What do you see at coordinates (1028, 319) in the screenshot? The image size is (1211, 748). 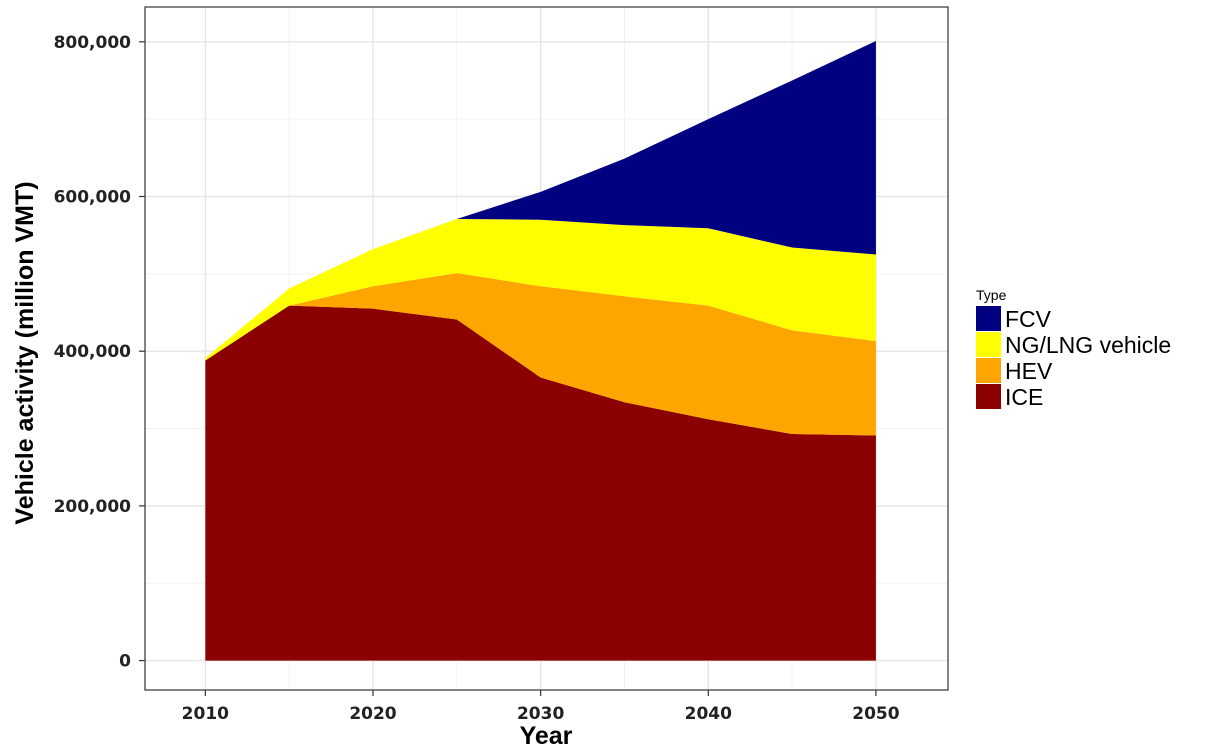 I see `legend-label: FCV` at bounding box center [1028, 319].